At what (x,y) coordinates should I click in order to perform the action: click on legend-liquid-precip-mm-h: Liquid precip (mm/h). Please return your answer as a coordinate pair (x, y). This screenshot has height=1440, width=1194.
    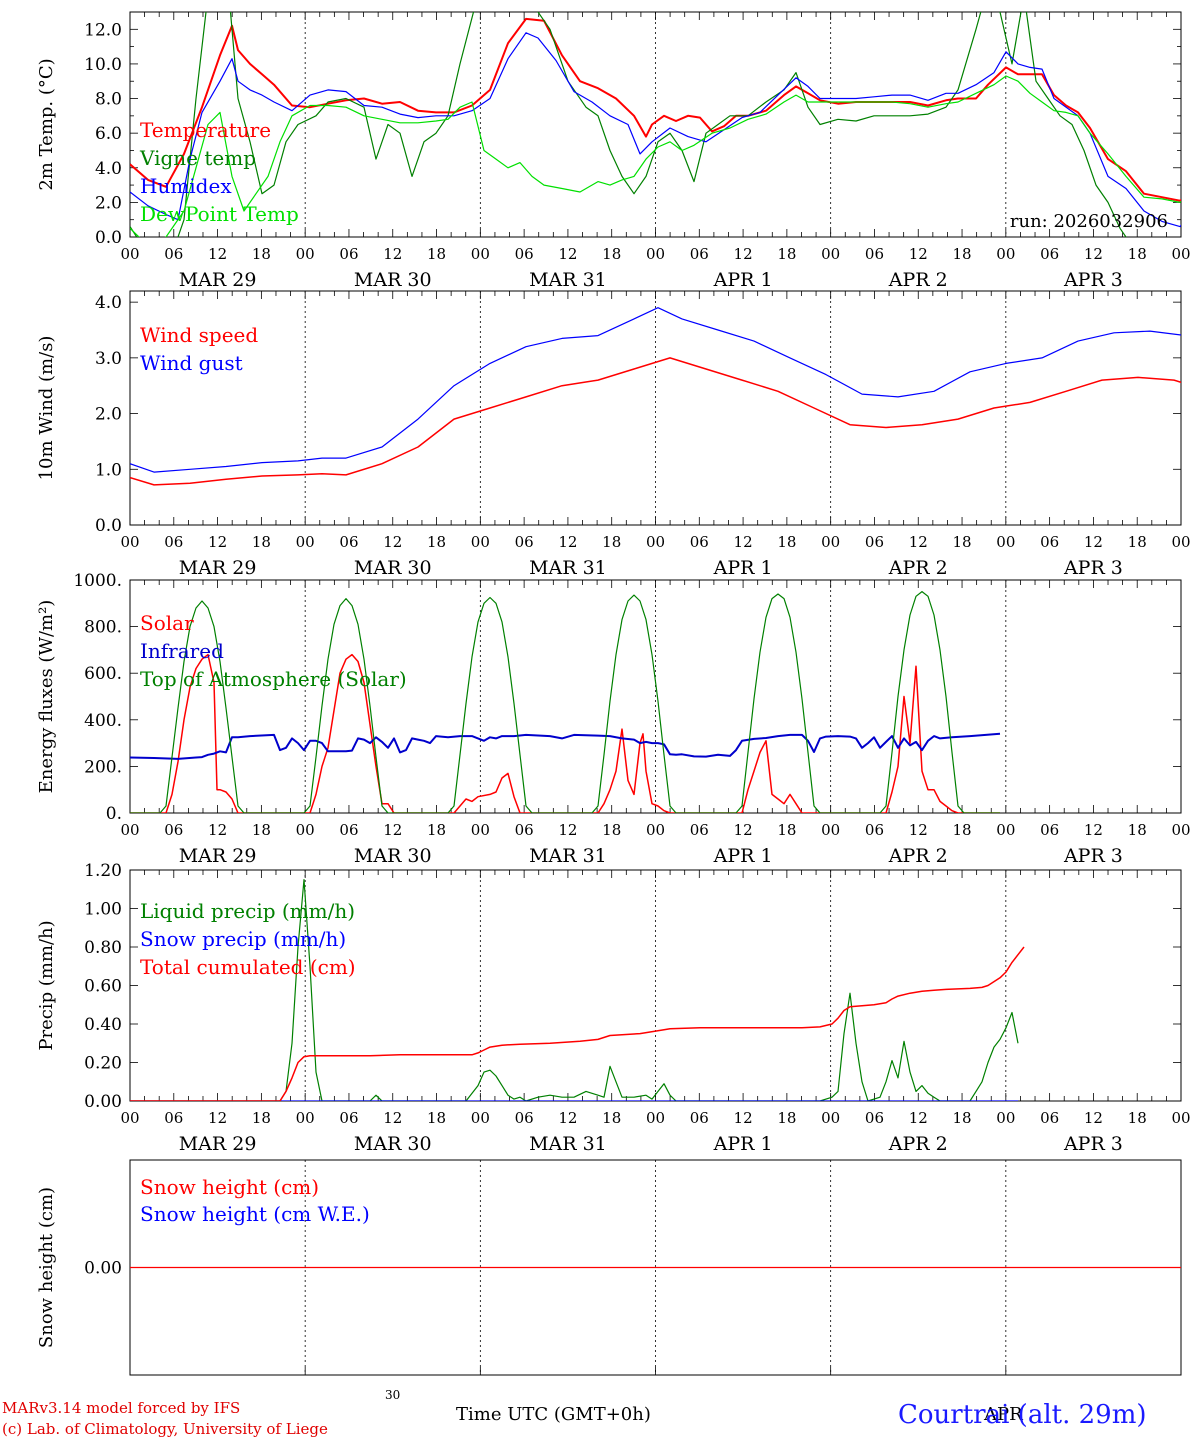
    Looking at the image, I should click on (247, 911).